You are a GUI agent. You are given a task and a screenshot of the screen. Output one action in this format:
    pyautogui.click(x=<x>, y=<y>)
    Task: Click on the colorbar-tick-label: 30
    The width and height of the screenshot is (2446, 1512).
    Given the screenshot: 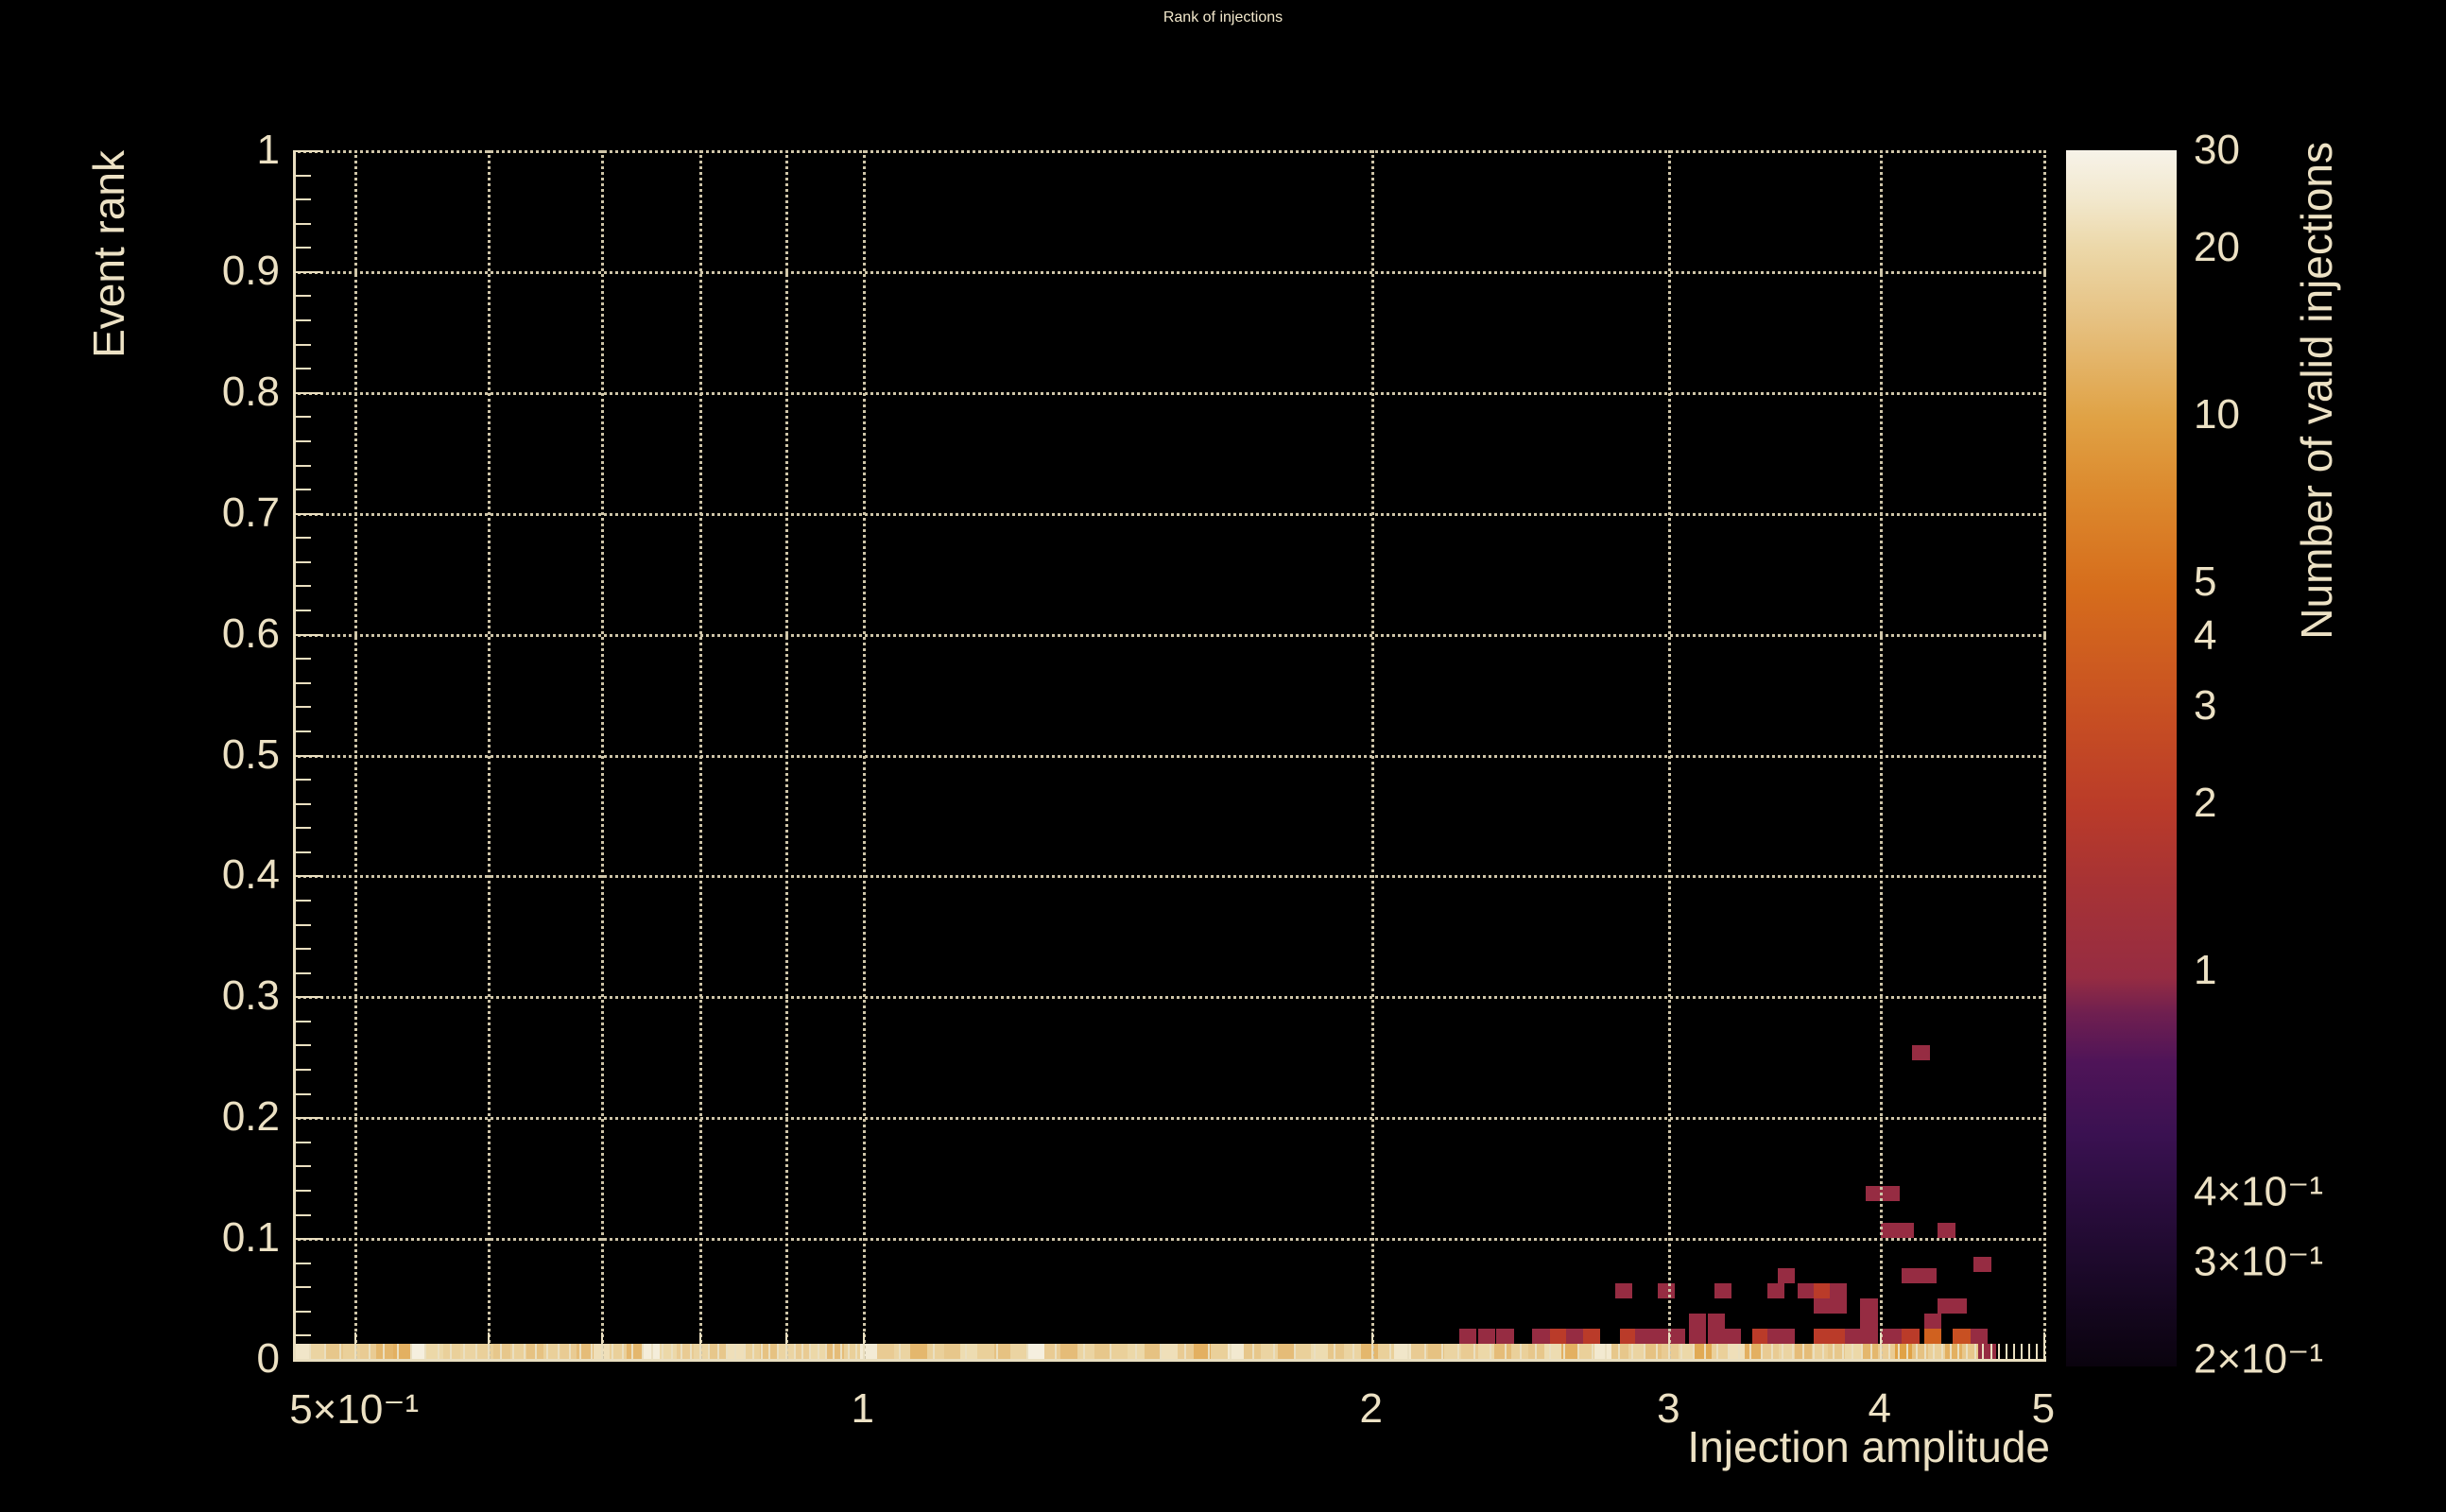 What is the action you would take?
    pyautogui.click(x=2217, y=150)
    